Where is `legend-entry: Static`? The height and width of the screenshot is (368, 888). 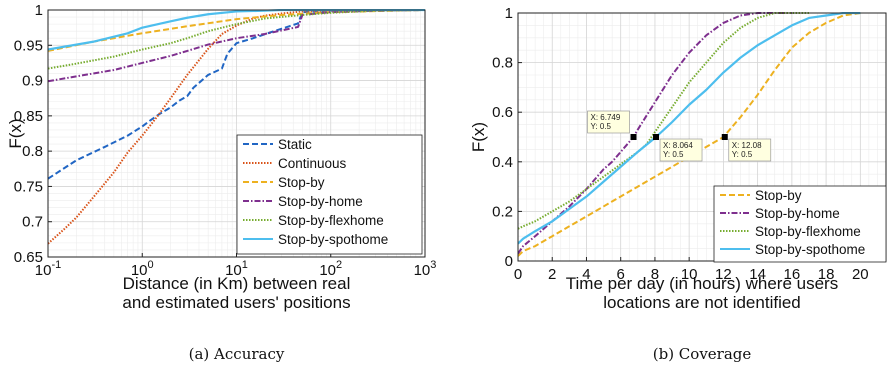
legend-entry: Static is located at coordinates (295, 144).